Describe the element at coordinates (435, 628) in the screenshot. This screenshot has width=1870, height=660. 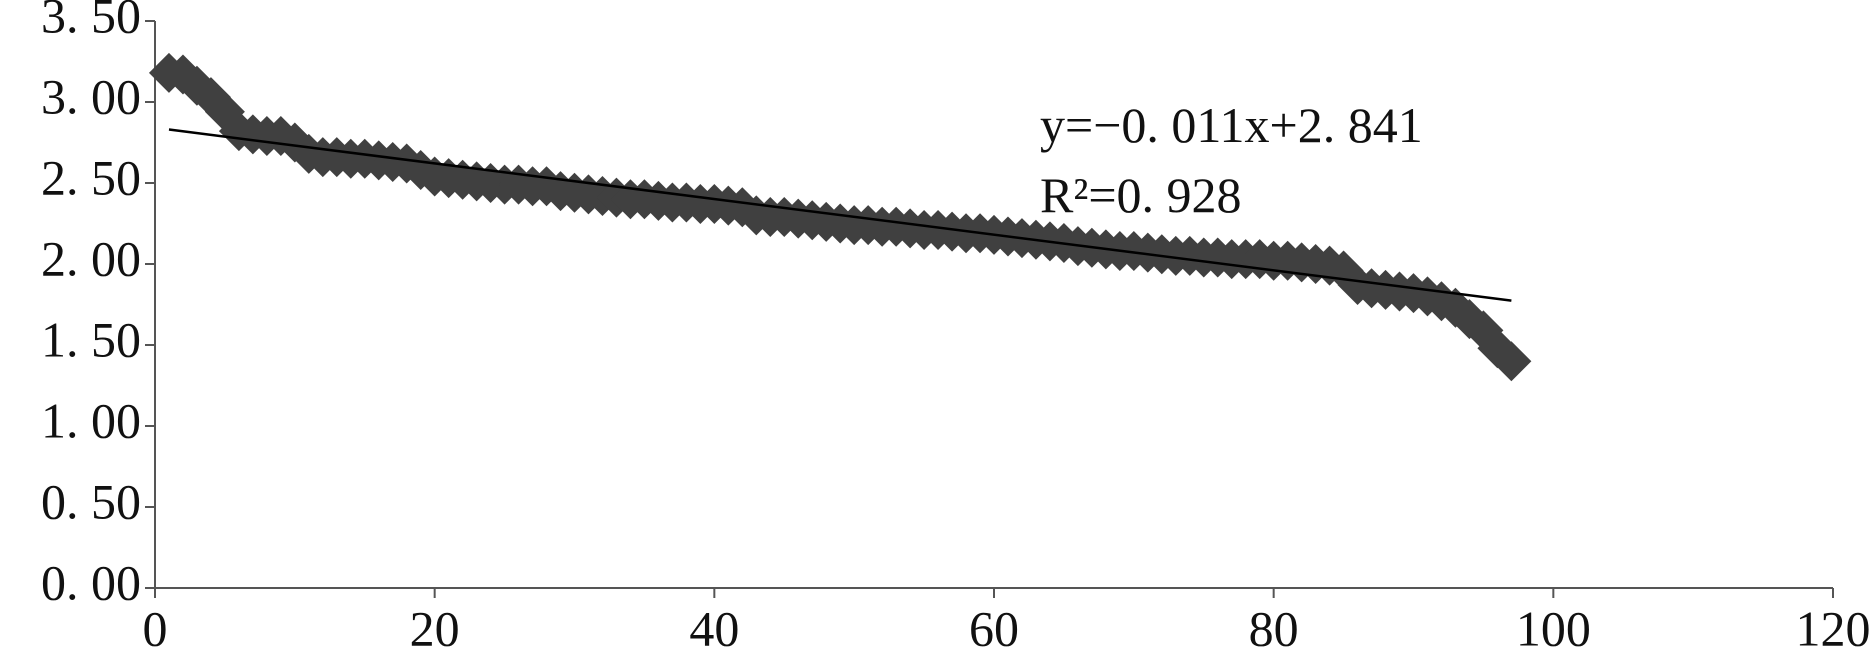
I see `x-tick-label: 20` at that location.